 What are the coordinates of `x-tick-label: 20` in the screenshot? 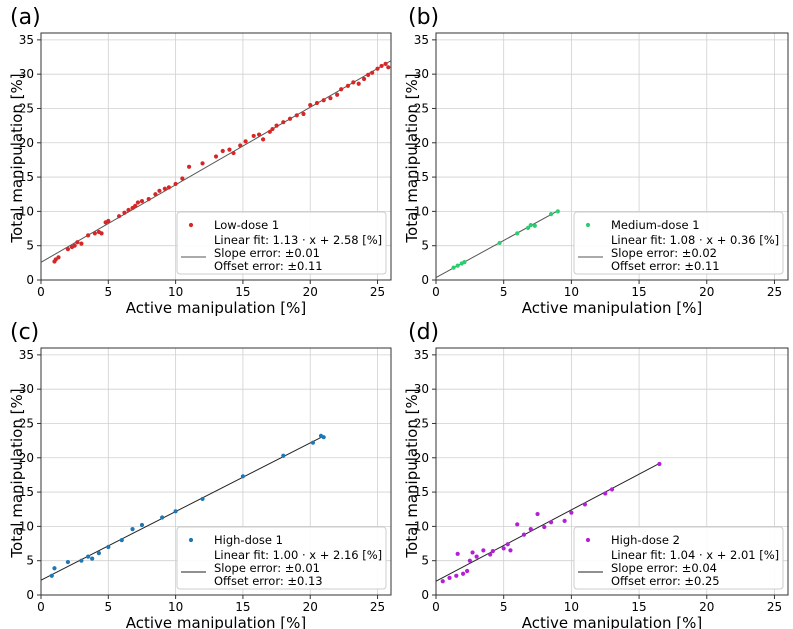 It's located at (310, 292).